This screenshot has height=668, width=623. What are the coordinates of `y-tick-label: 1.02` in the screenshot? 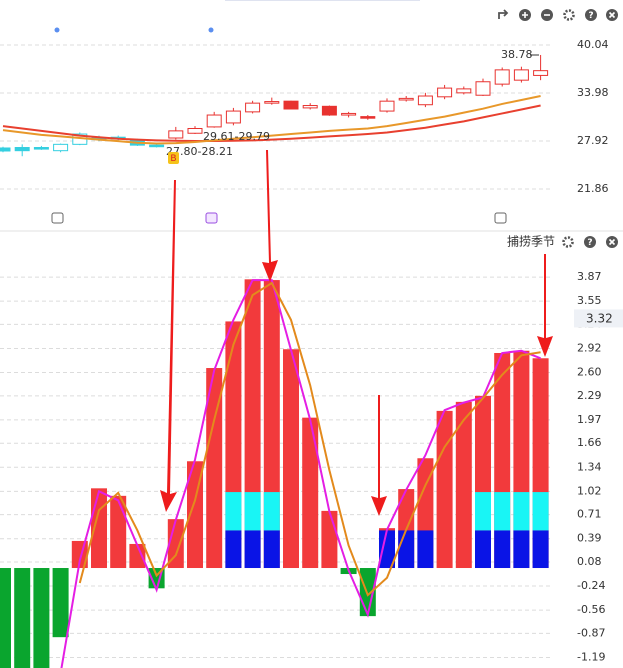 It's located at (589, 490).